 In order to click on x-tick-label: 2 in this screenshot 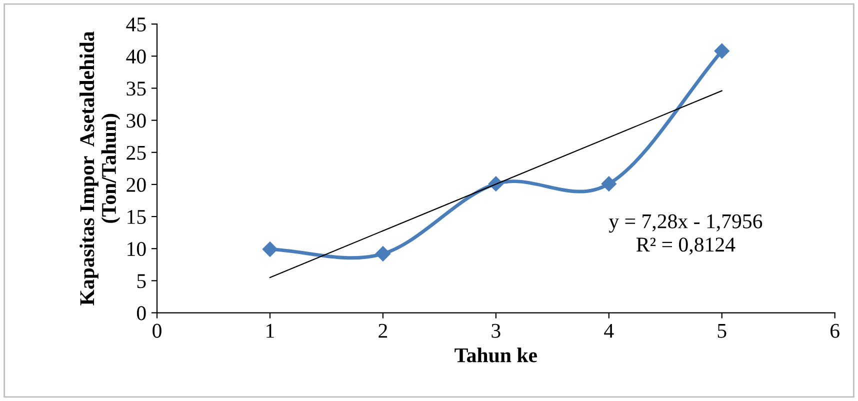, I will do `click(383, 331)`.